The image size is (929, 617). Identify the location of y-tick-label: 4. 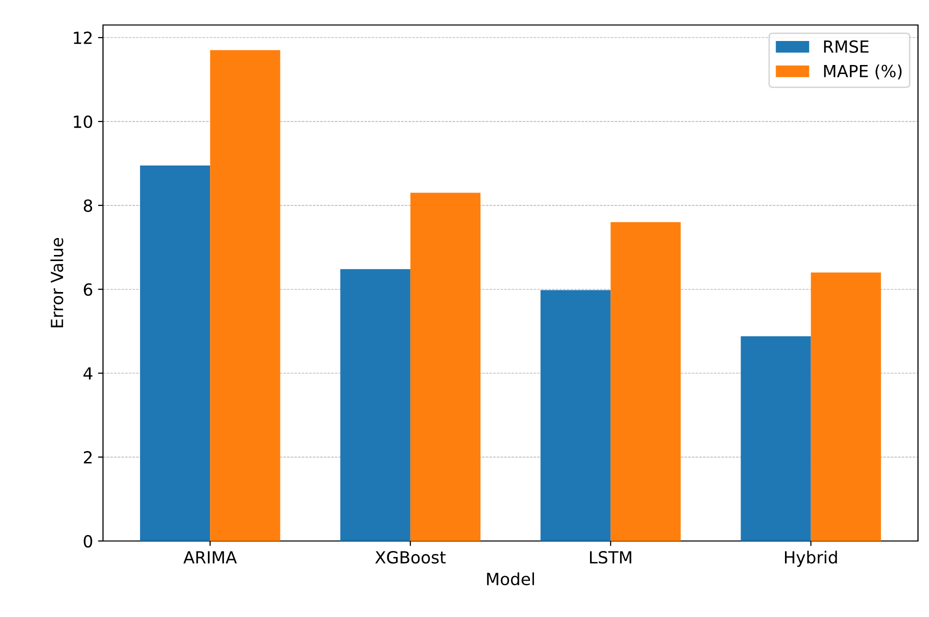
(87, 373).